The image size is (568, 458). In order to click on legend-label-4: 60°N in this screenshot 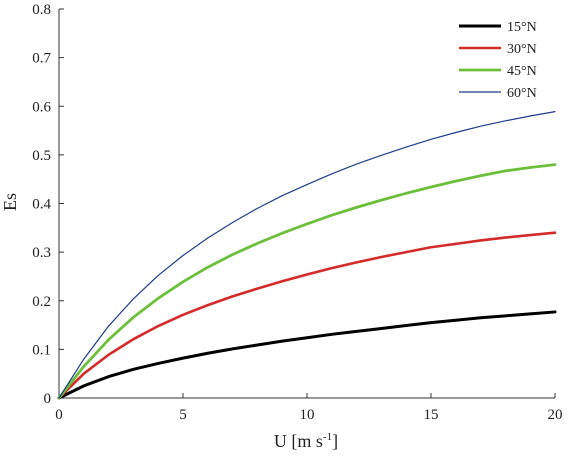, I will do `click(522, 93)`.